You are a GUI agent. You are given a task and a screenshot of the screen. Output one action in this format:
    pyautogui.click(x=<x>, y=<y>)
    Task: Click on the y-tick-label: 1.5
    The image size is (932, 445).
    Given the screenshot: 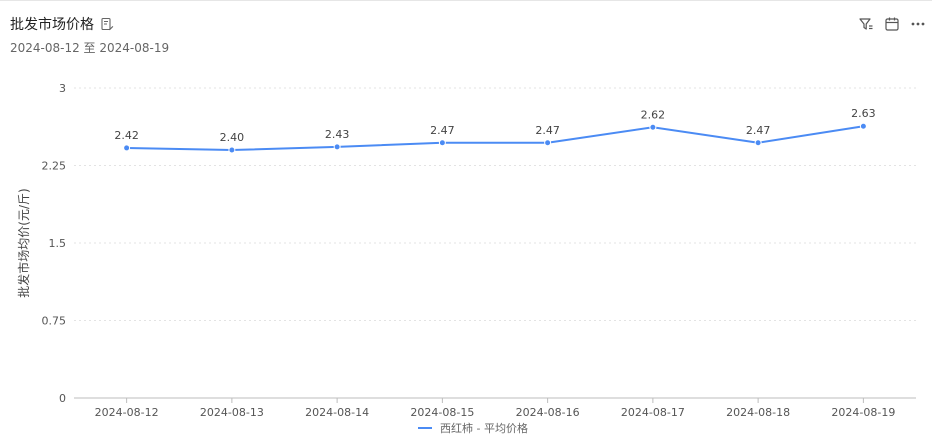 What is the action you would take?
    pyautogui.click(x=58, y=243)
    